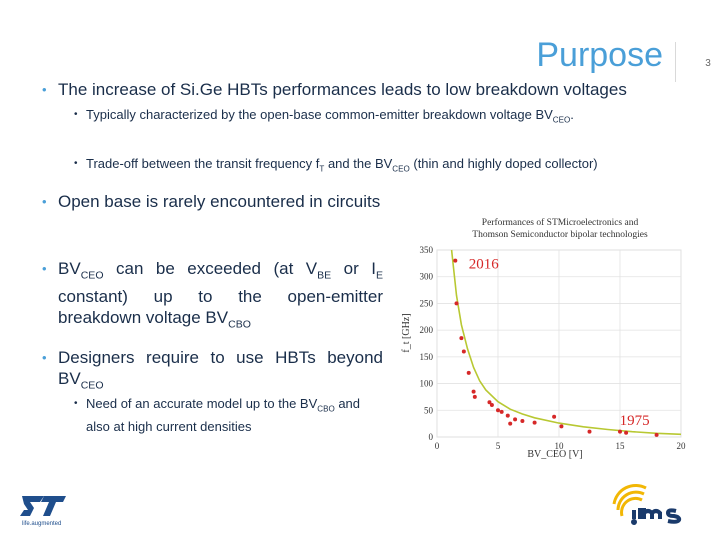 Image resolution: width=720 pixels, height=540 pixels. I want to click on title-divider, so click(675, 62).